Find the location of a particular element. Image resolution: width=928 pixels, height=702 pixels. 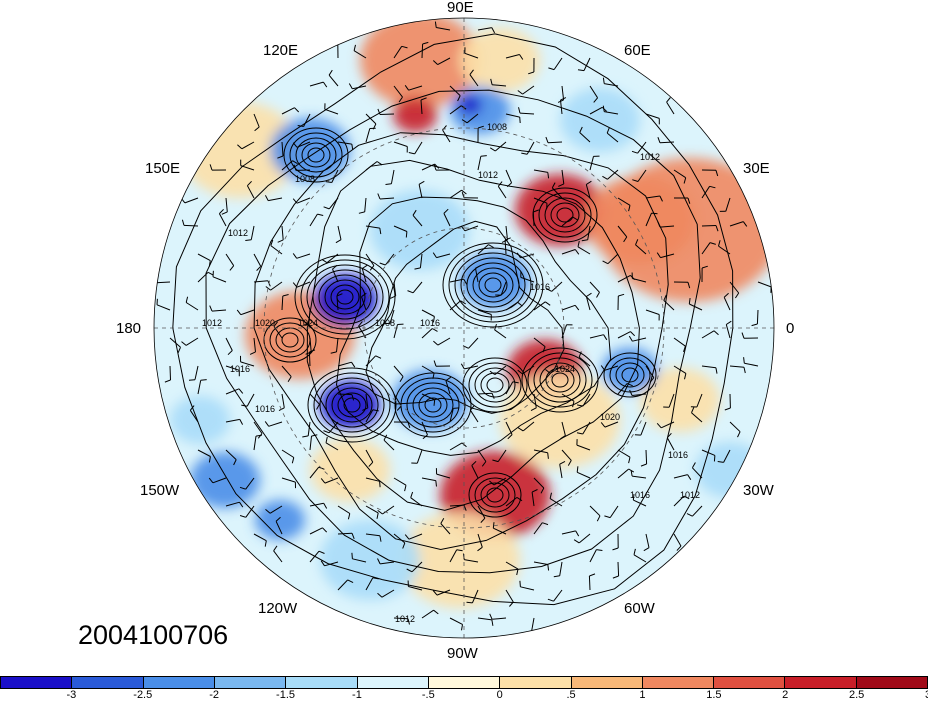

longitude-label-30e: 30E is located at coordinates (756, 168).